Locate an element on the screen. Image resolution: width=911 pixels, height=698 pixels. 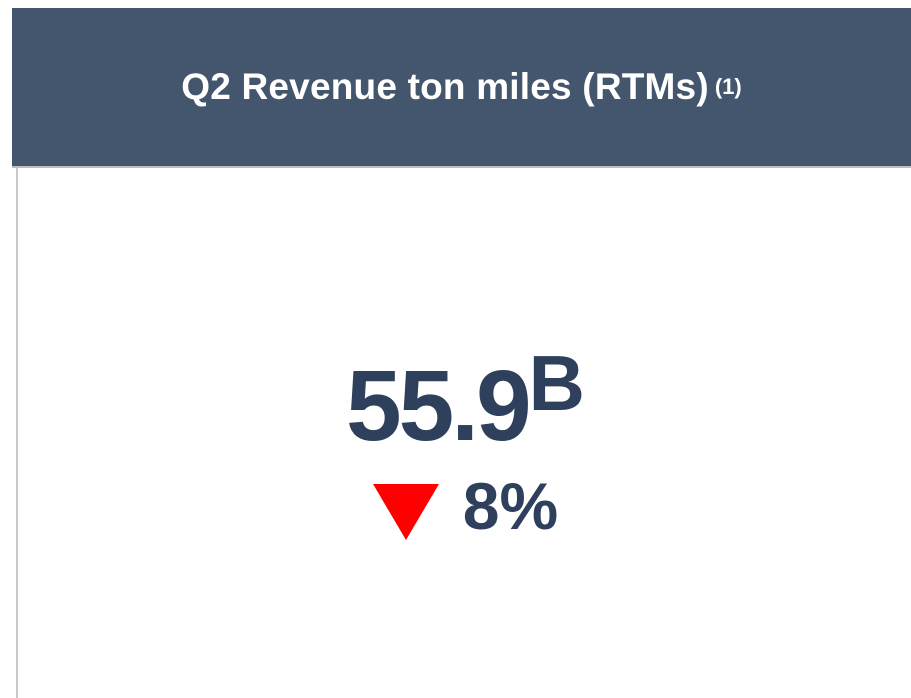
down-arrow is located at coordinates (405, 511).